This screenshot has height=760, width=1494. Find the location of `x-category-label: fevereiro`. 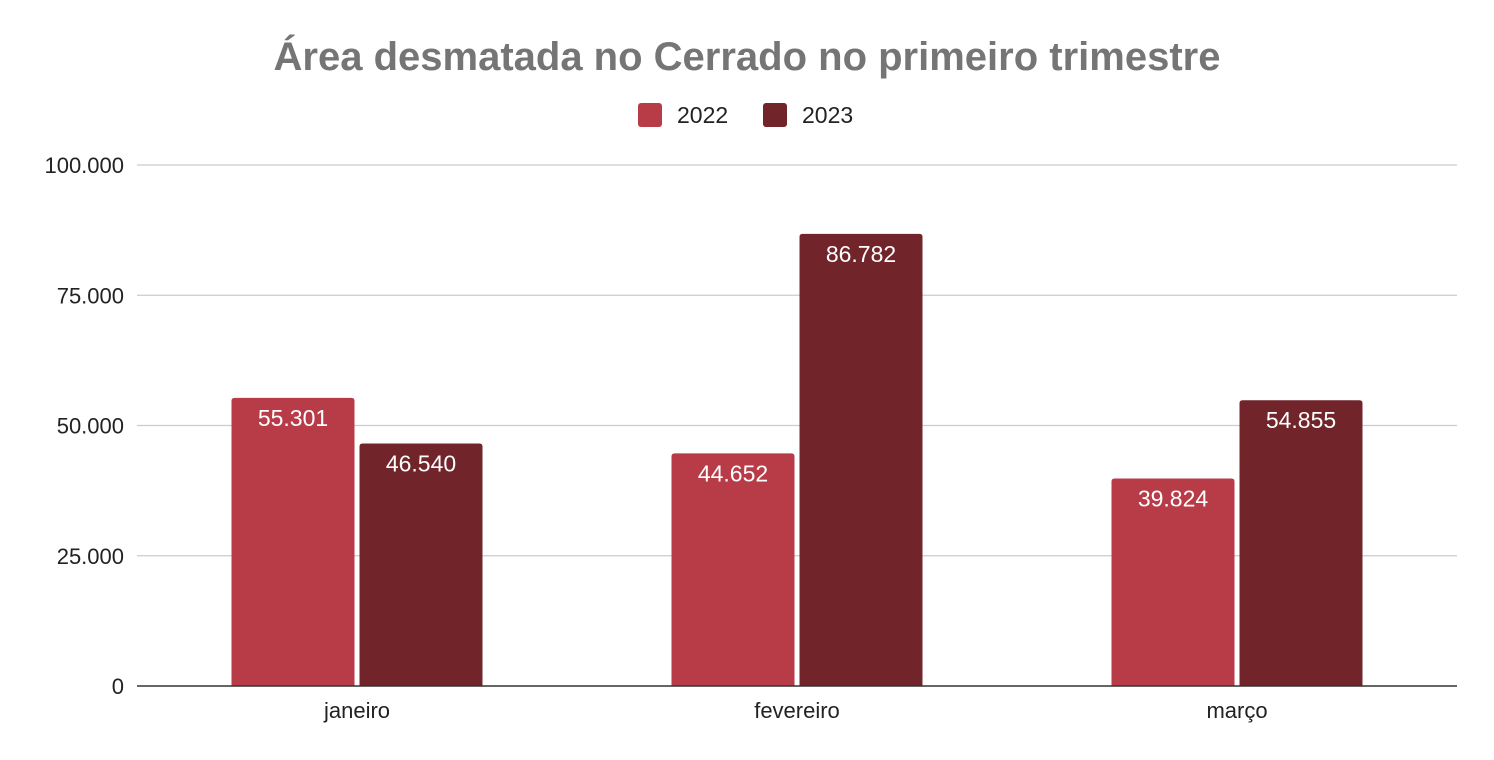

x-category-label: fevereiro is located at coordinates (797, 710).